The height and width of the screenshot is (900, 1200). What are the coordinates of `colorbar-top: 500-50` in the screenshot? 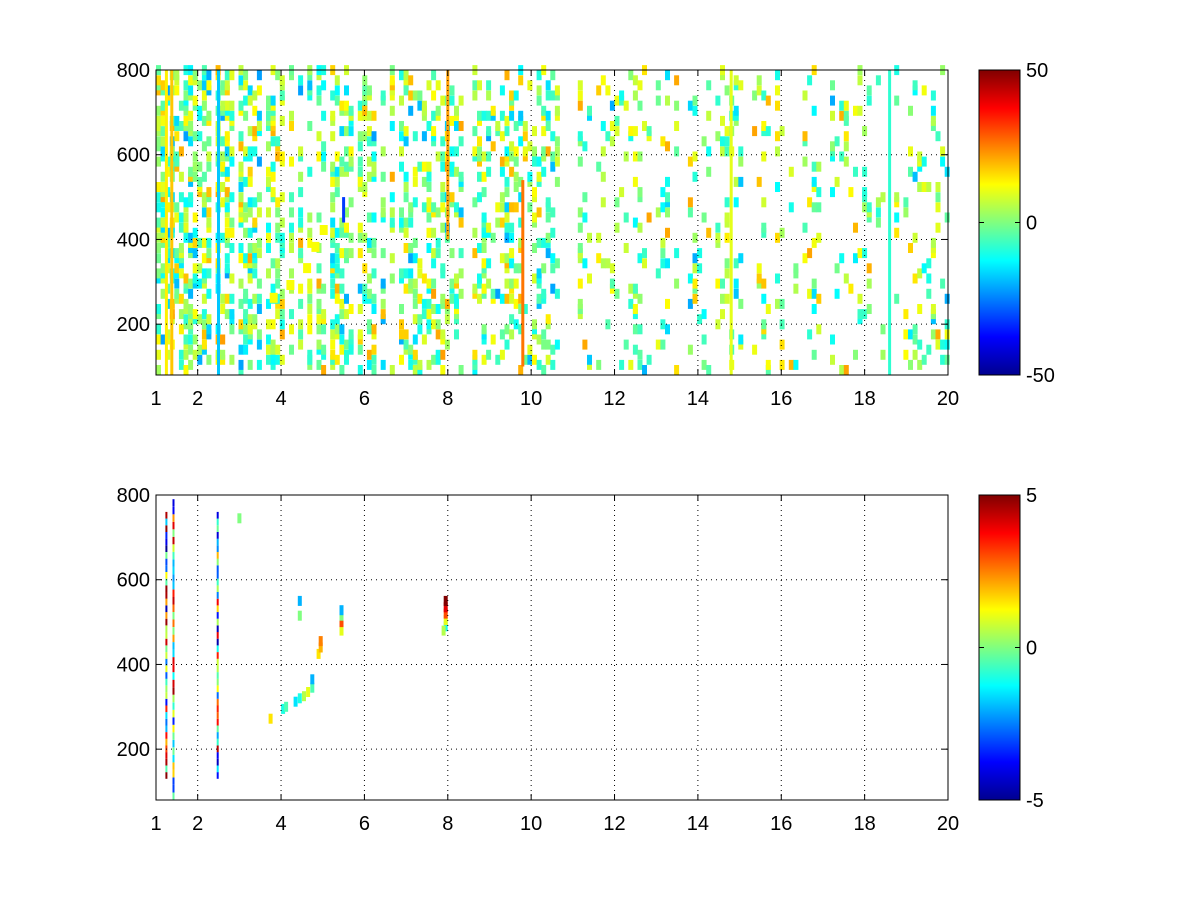 It's located at (1016, 223).